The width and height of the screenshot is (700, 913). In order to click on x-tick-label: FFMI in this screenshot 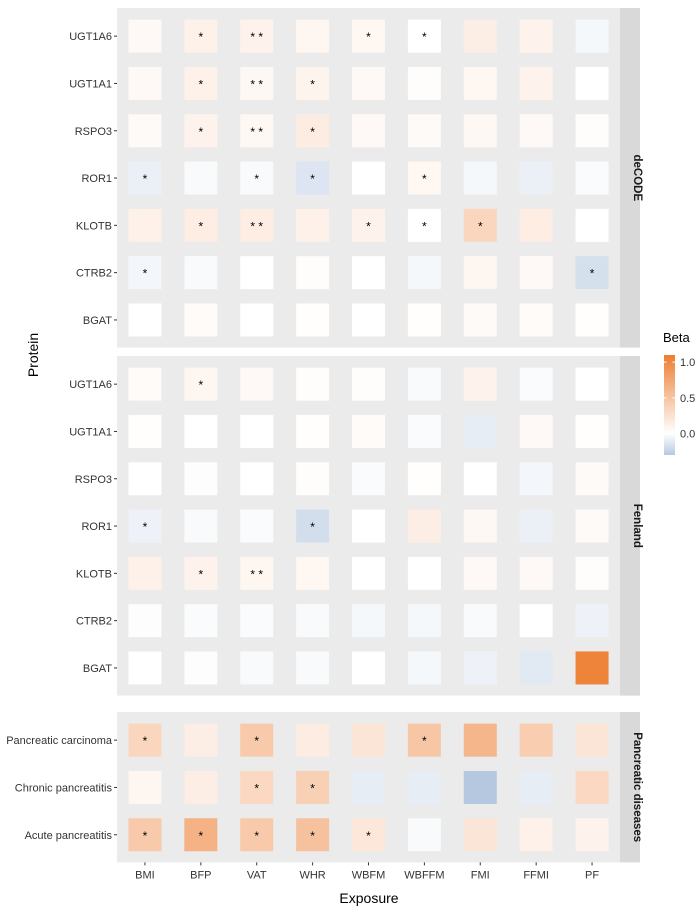, I will do `click(536, 875)`.